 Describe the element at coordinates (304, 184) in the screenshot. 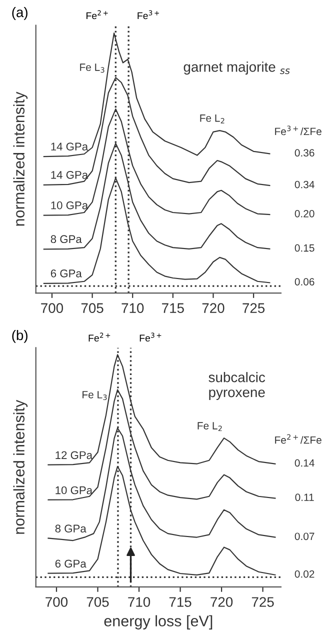

I see `text: 0.34` at that location.